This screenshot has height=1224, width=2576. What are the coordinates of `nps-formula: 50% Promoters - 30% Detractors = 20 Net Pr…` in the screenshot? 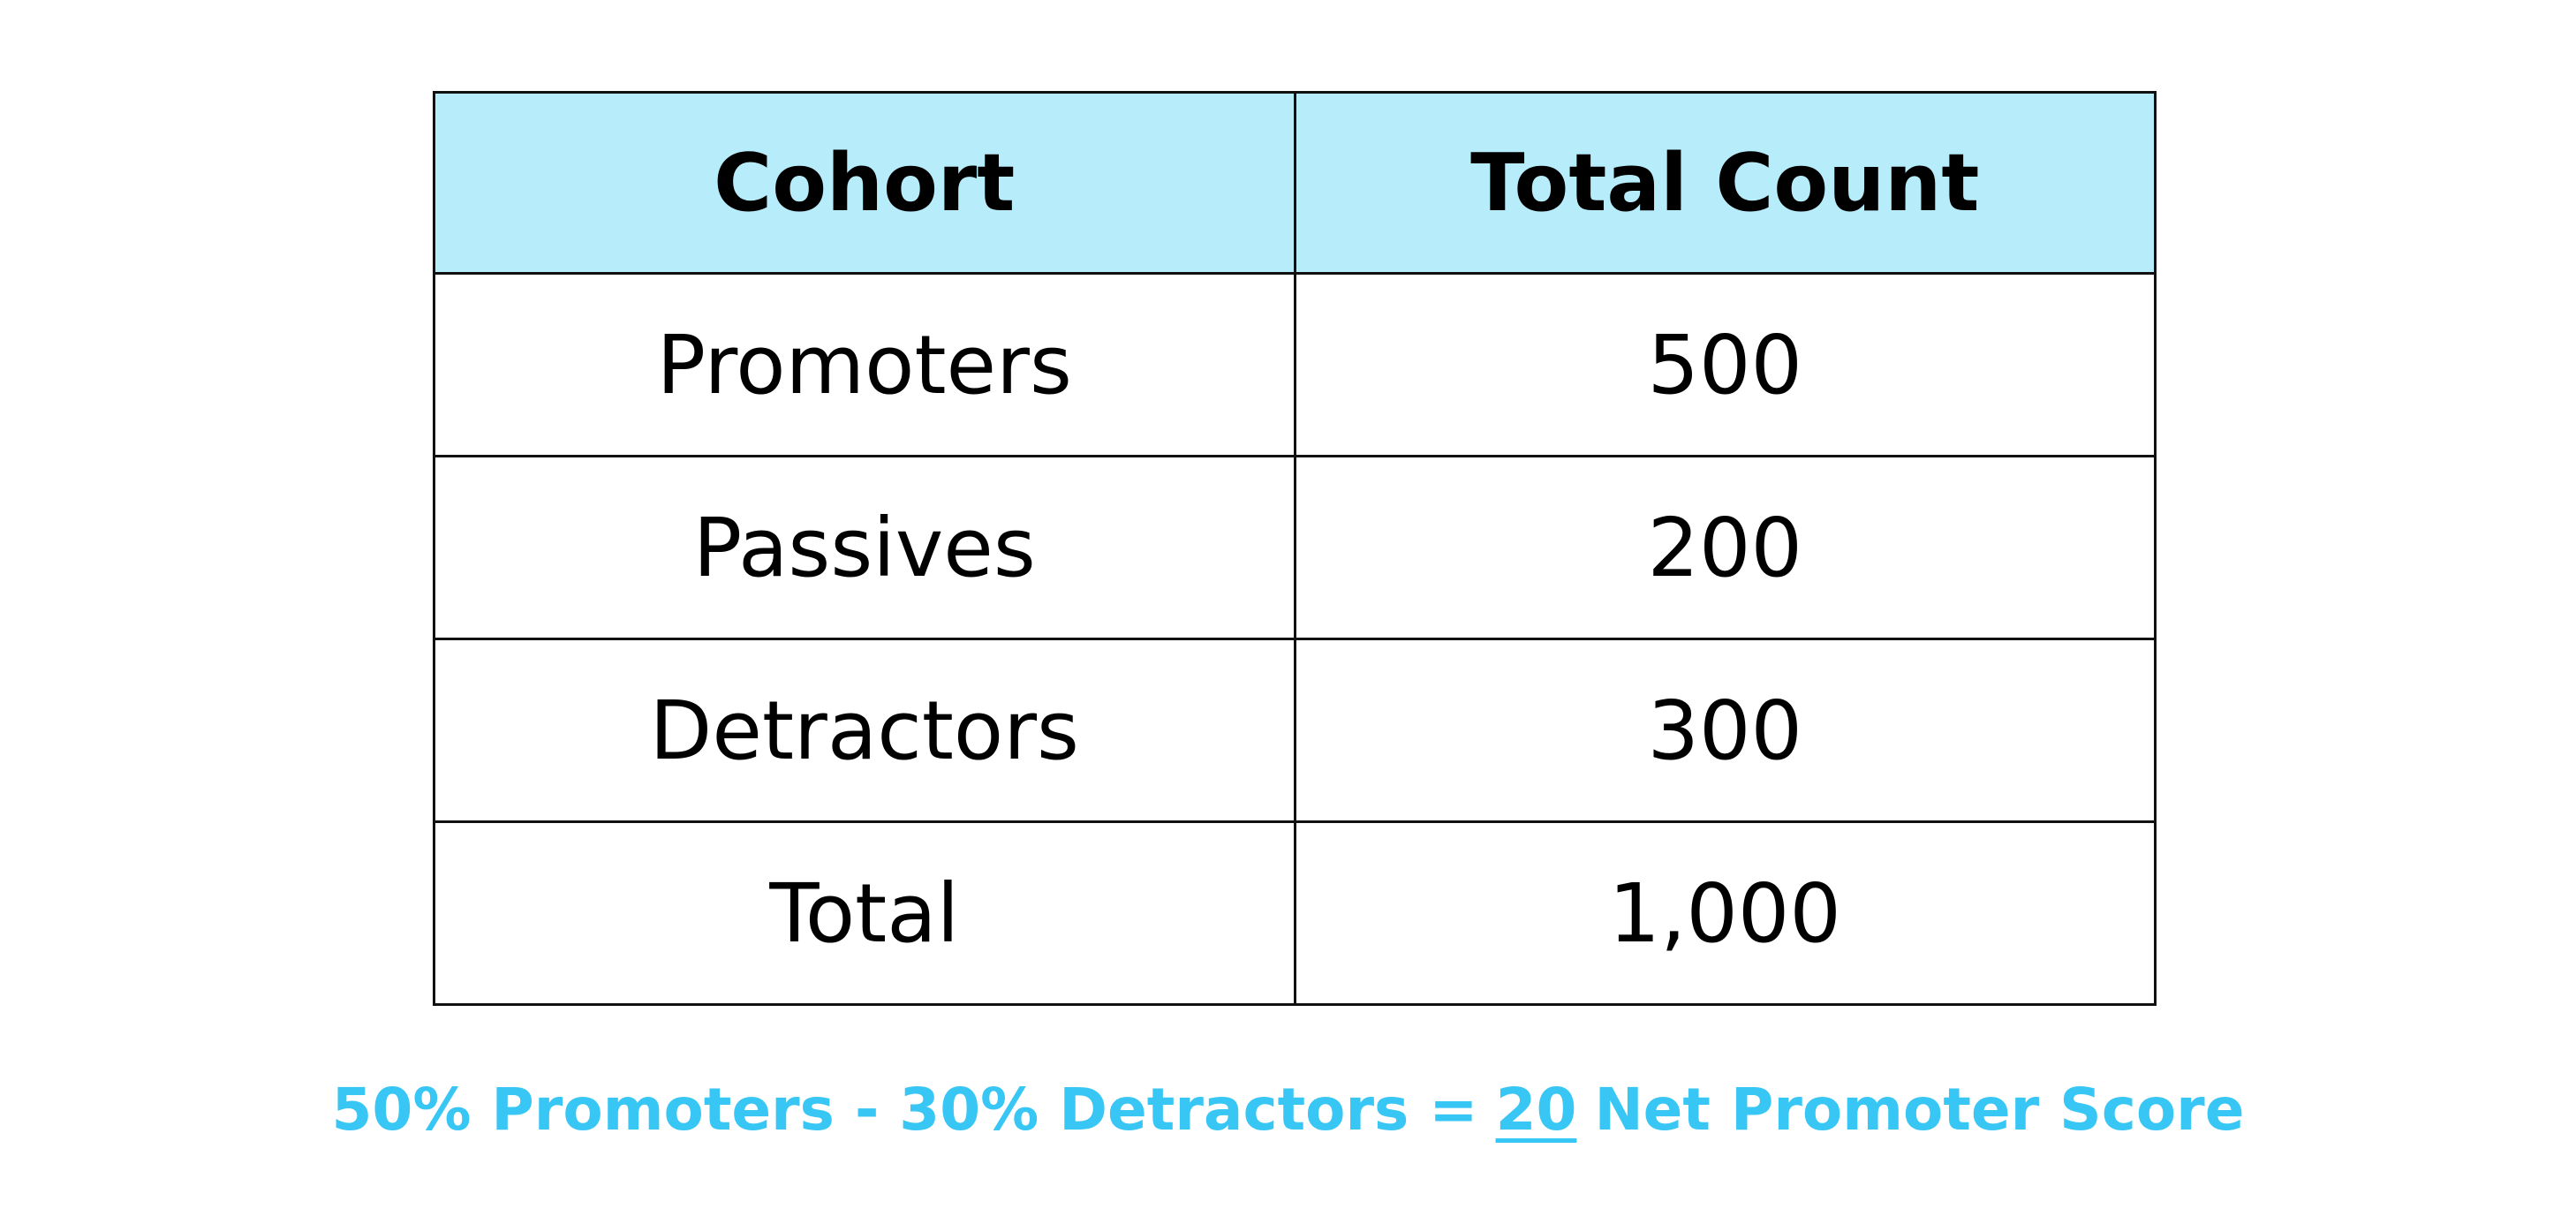 It's located at (1288, 1110).